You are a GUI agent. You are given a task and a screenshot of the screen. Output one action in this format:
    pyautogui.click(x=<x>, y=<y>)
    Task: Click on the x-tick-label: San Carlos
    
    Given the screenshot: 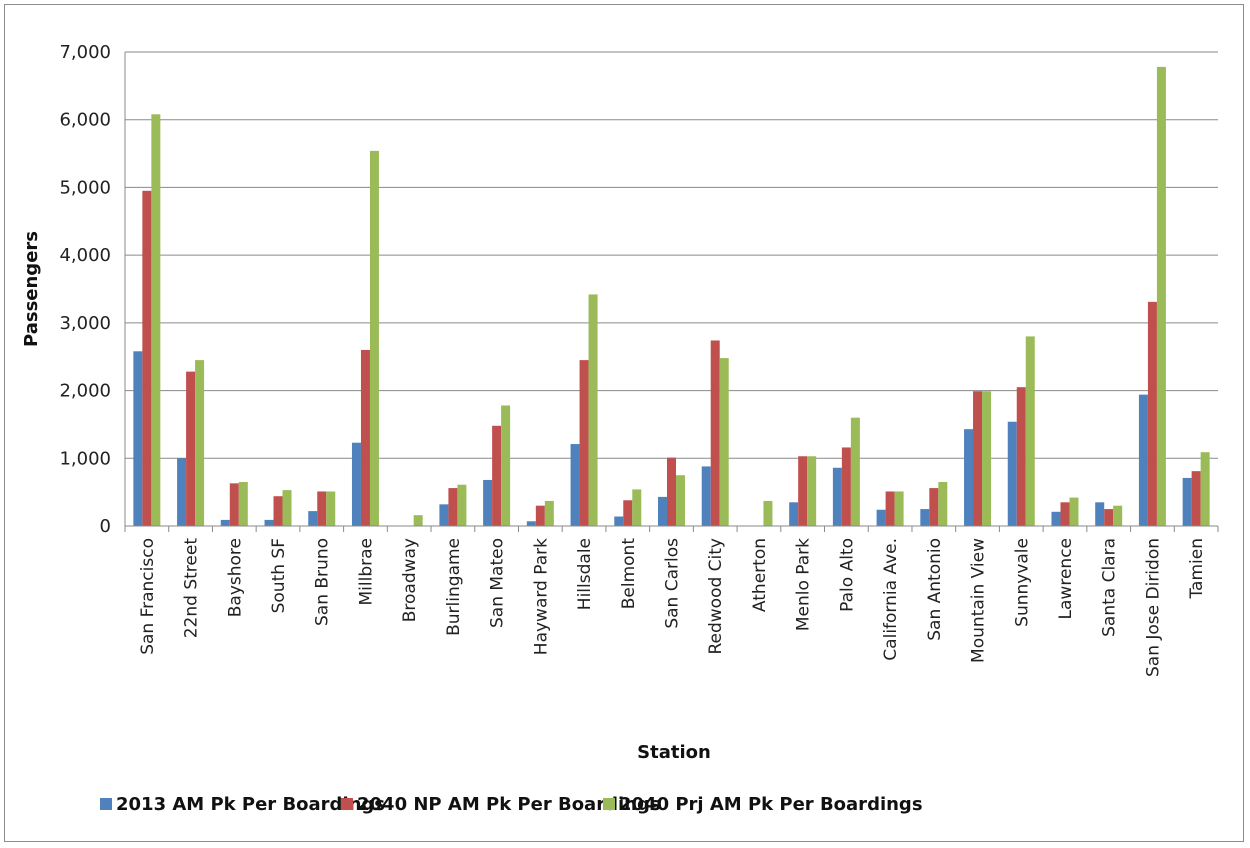 What is the action you would take?
    pyautogui.click(x=673, y=583)
    